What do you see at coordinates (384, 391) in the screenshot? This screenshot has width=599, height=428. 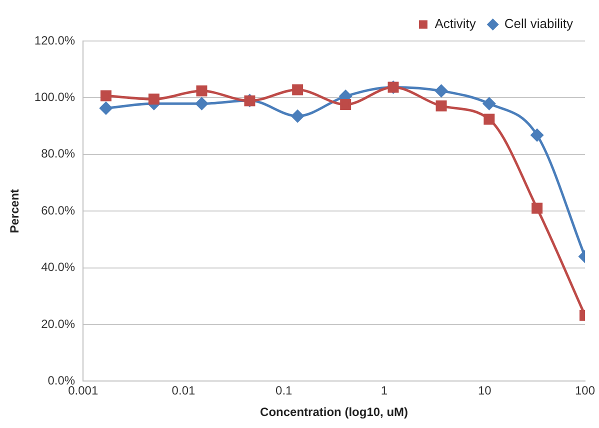 I see `x-tick-label: 1` at bounding box center [384, 391].